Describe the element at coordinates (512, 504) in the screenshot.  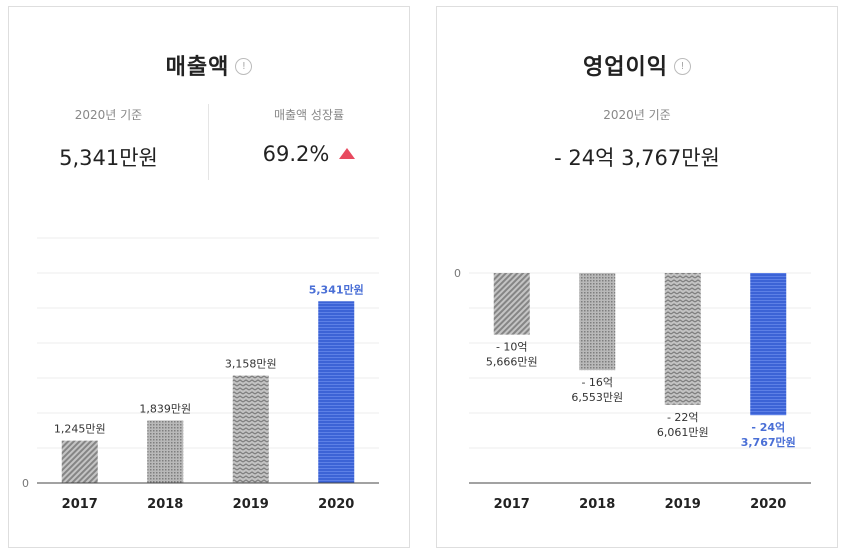
I see `operating-x-tick-2017: 2017` at that location.